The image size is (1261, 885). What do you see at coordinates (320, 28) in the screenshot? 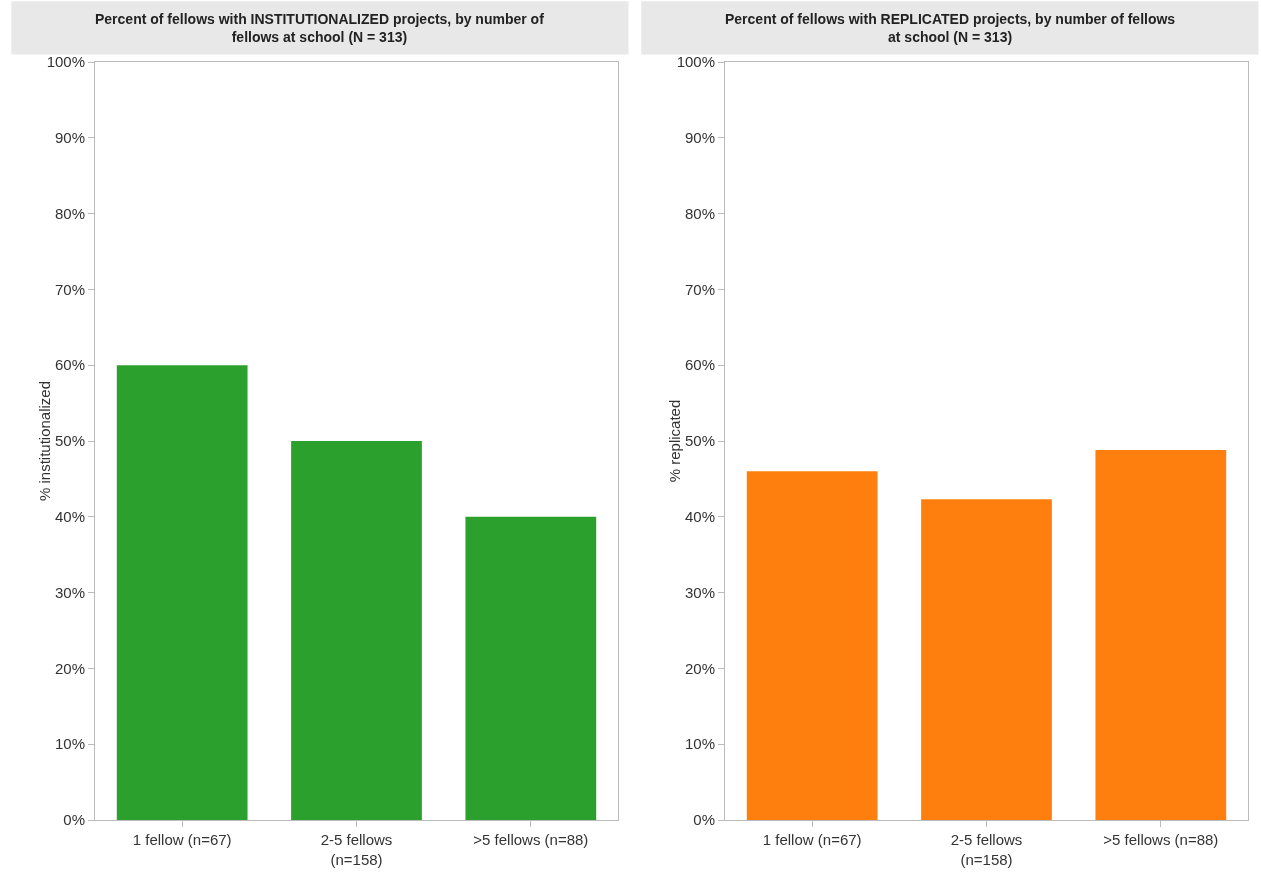
I see `chart-title: Percent of fellows with INSTITUTIONALIZED projects, by number of fellows at school (N = 313)` at bounding box center [320, 28].